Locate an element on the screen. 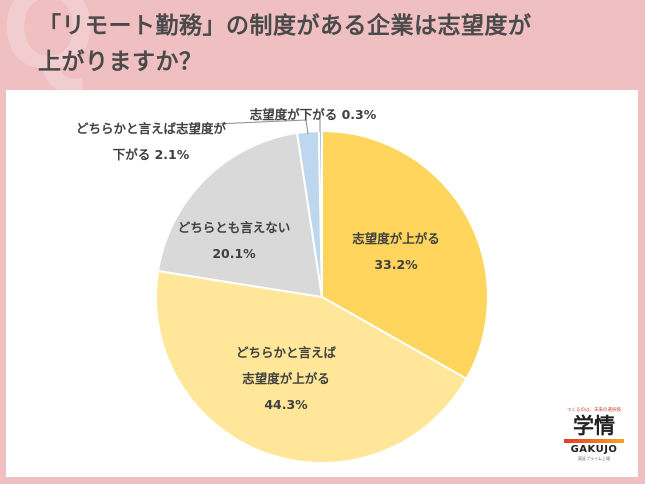 The image size is (645, 484). title-line-1: 「リモート勤務」の制度がある企業は志望度が is located at coordinates (285, 26).